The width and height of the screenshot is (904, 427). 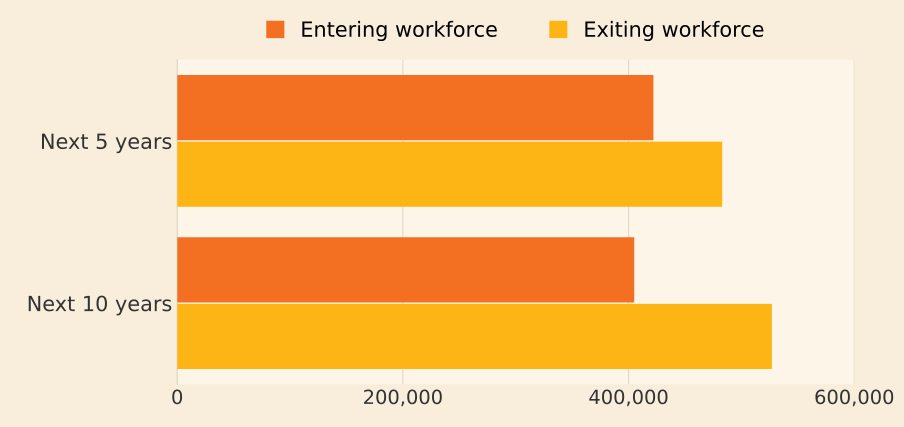 I want to click on legend-label: Entering workforce, so click(x=399, y=31).